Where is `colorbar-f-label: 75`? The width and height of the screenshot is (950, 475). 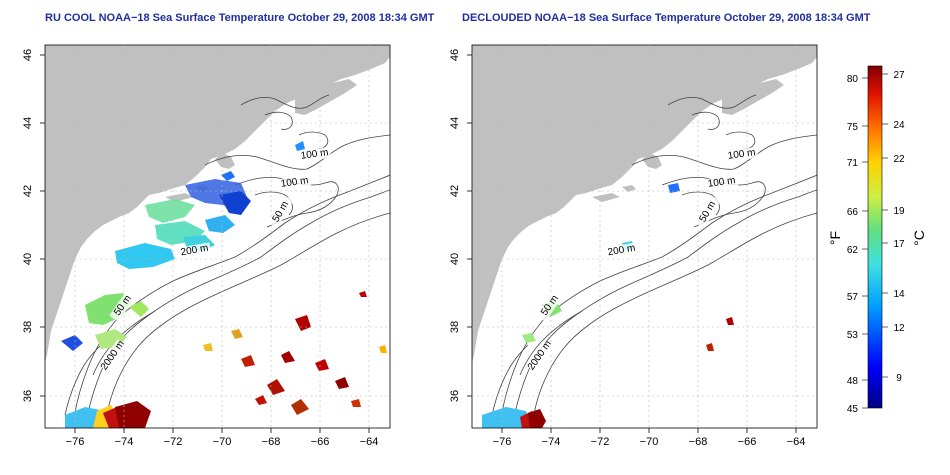 colorbar-f-label: 75 is located at coordinates (853, 127).